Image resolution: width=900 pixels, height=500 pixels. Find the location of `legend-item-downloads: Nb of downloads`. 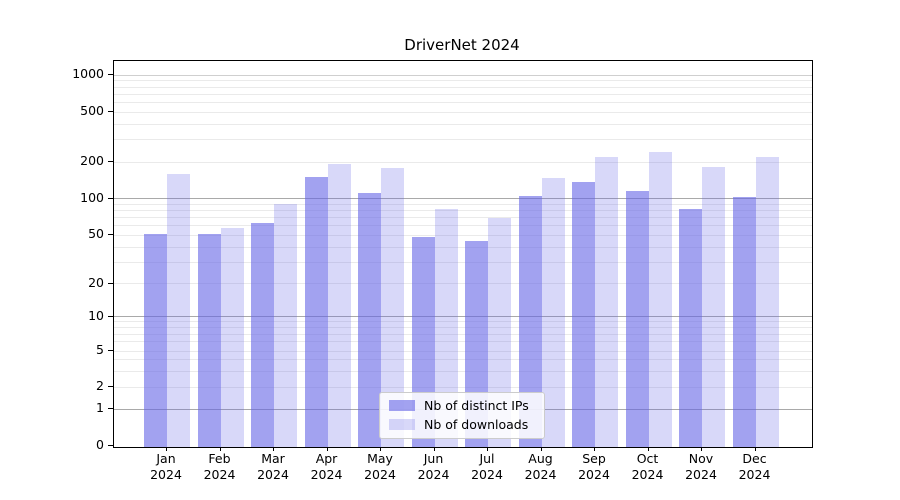

legend-item-downloads: Nb of downloads is located at coordinates (462, 424).